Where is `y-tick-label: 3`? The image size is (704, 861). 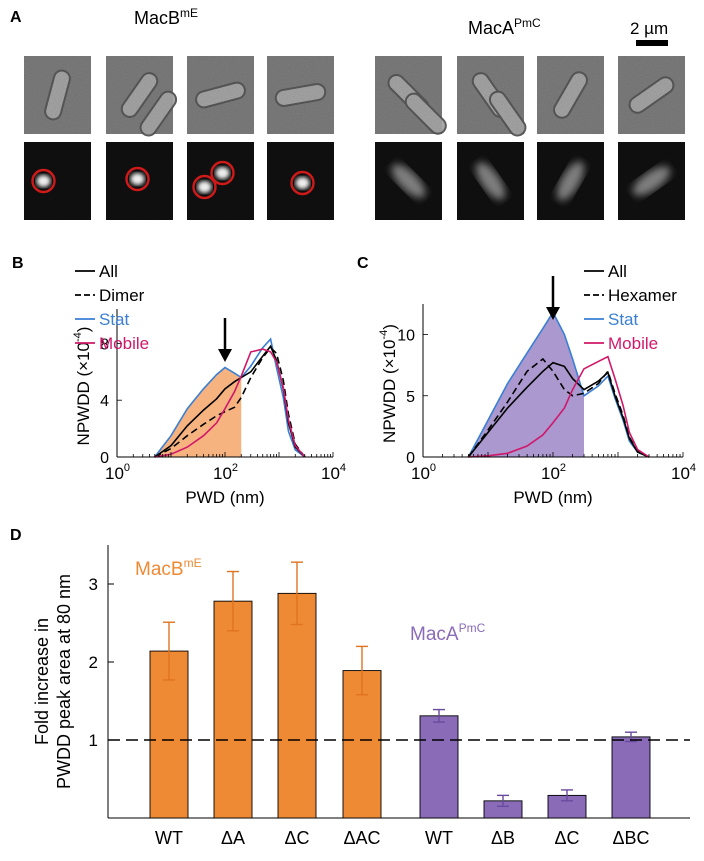 y-tick-label: 3 is located at coordinates (93, 584).